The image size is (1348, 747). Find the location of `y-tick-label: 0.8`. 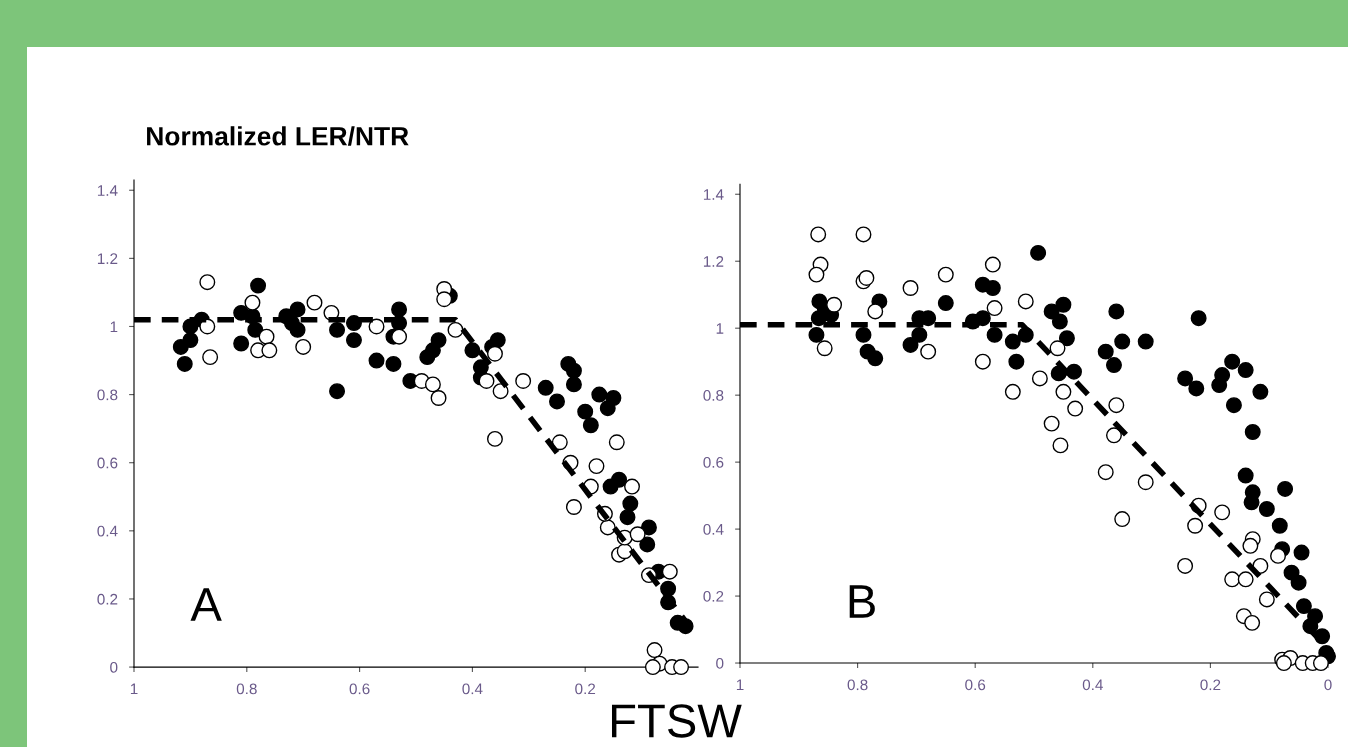

y-tick-label: 0.8 is located at coordinates (107, 395).